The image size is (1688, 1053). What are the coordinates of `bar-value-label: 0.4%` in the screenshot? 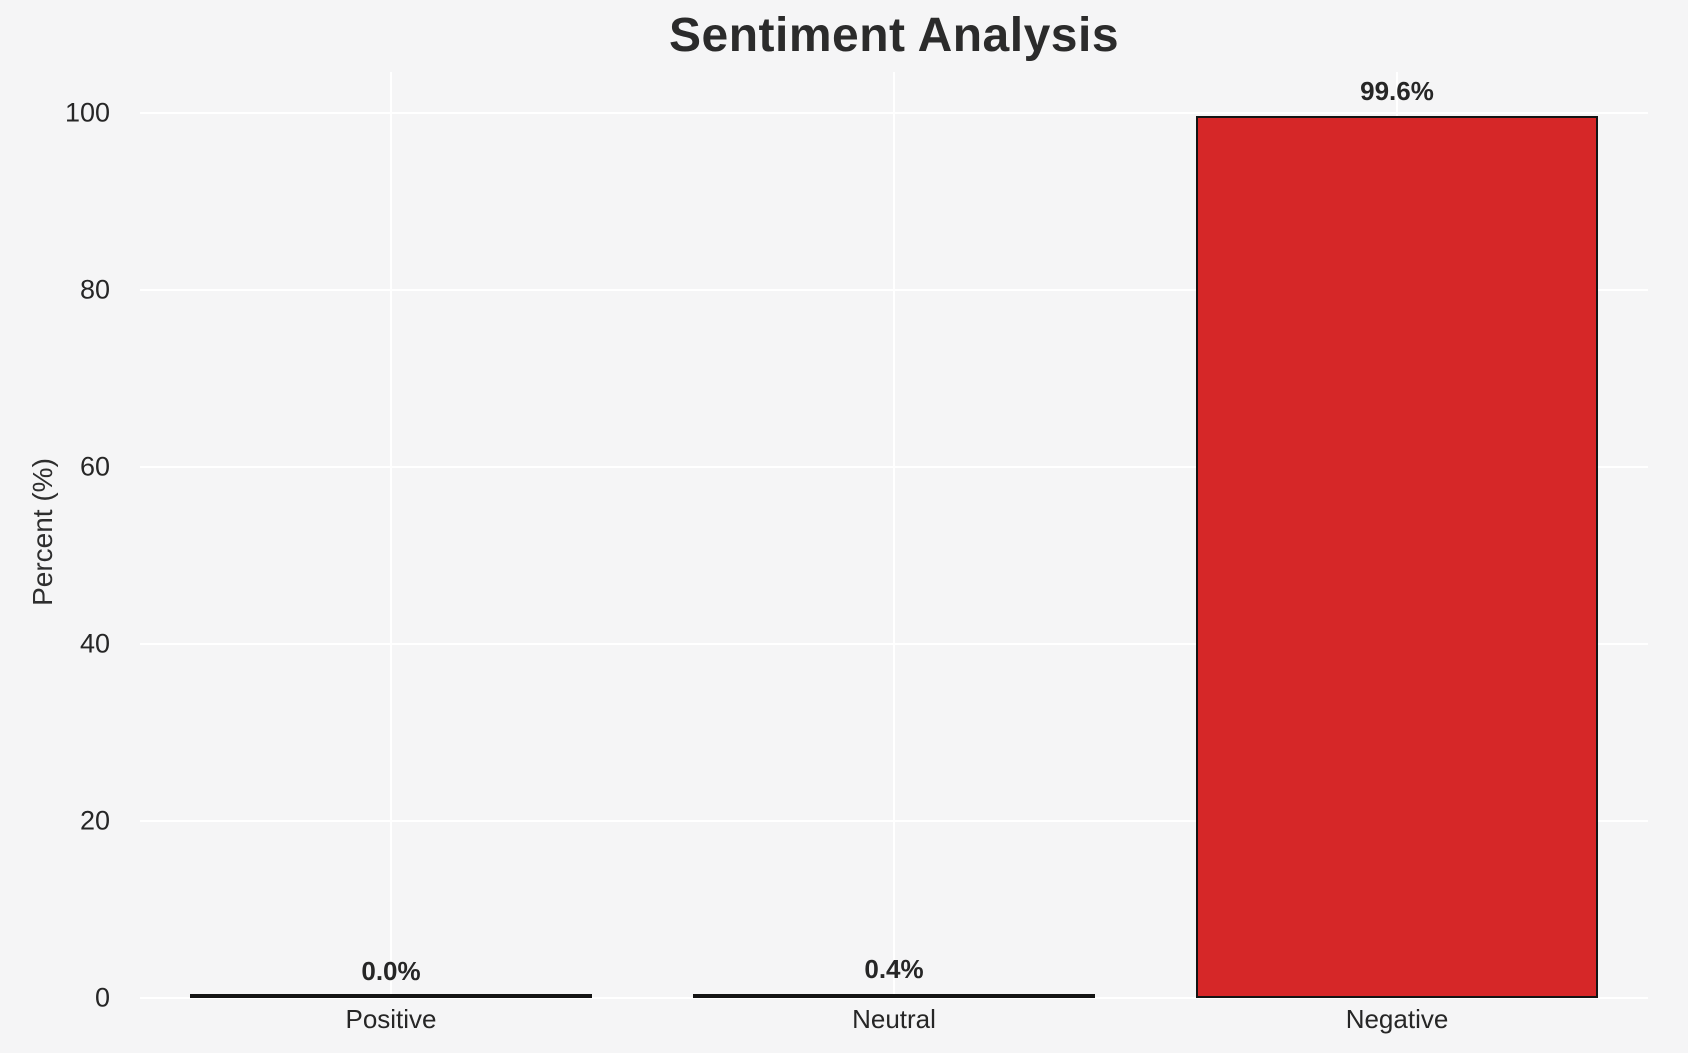 It's located at (894, 969).